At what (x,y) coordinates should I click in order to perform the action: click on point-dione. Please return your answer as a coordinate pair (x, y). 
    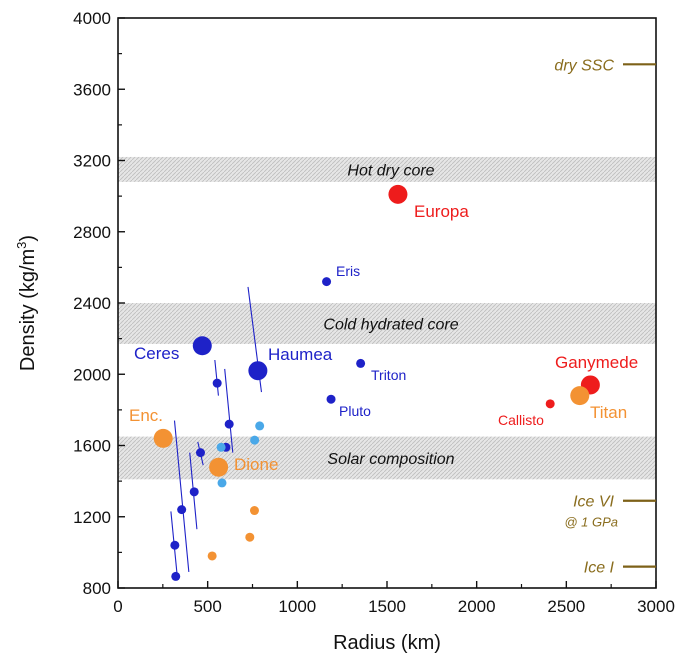
    Looking at the image, I should click on (219, 467).